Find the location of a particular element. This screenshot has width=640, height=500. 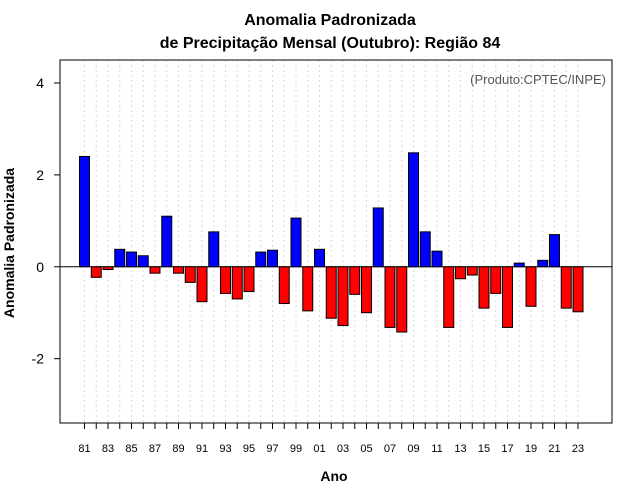

x-tick-label: 91 is located at coordinates (202, 449).